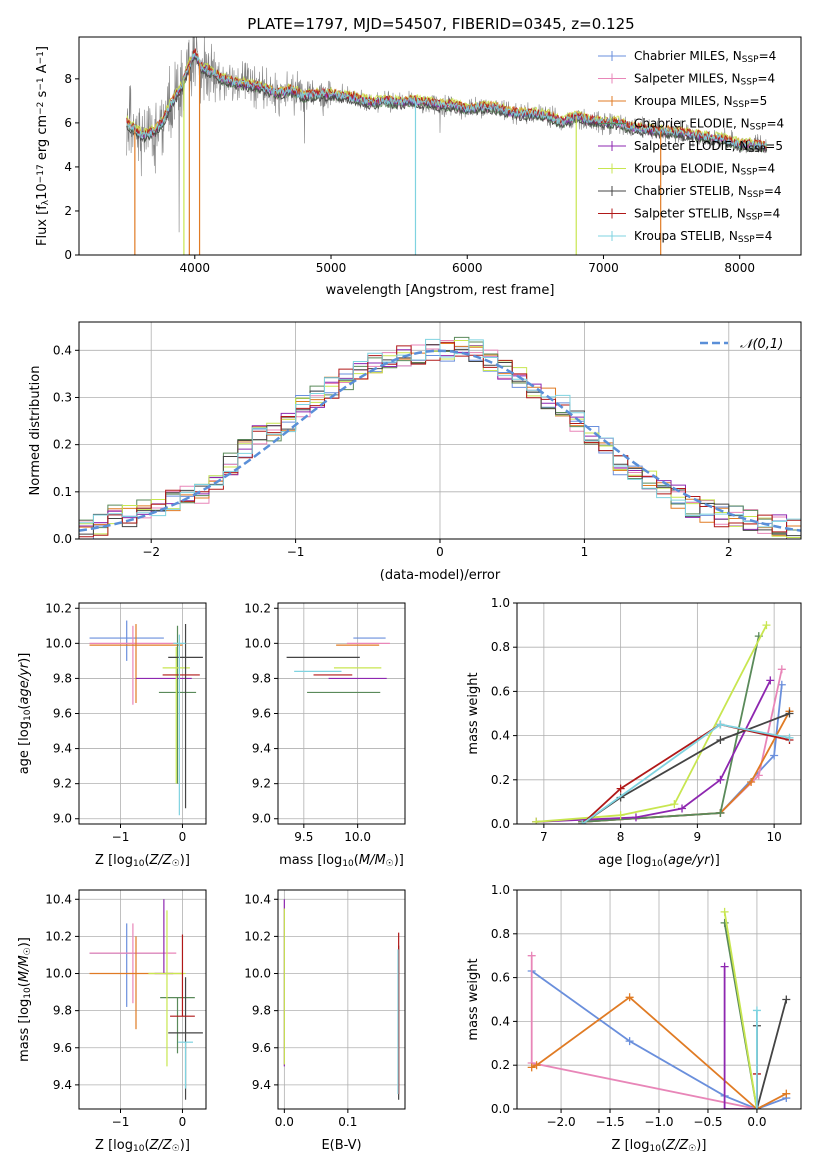  Describe the element at coordinates (708, 147) in the screenshot. I see `legend-label: Salpeter ELODIE, NSSP=5` at that location.